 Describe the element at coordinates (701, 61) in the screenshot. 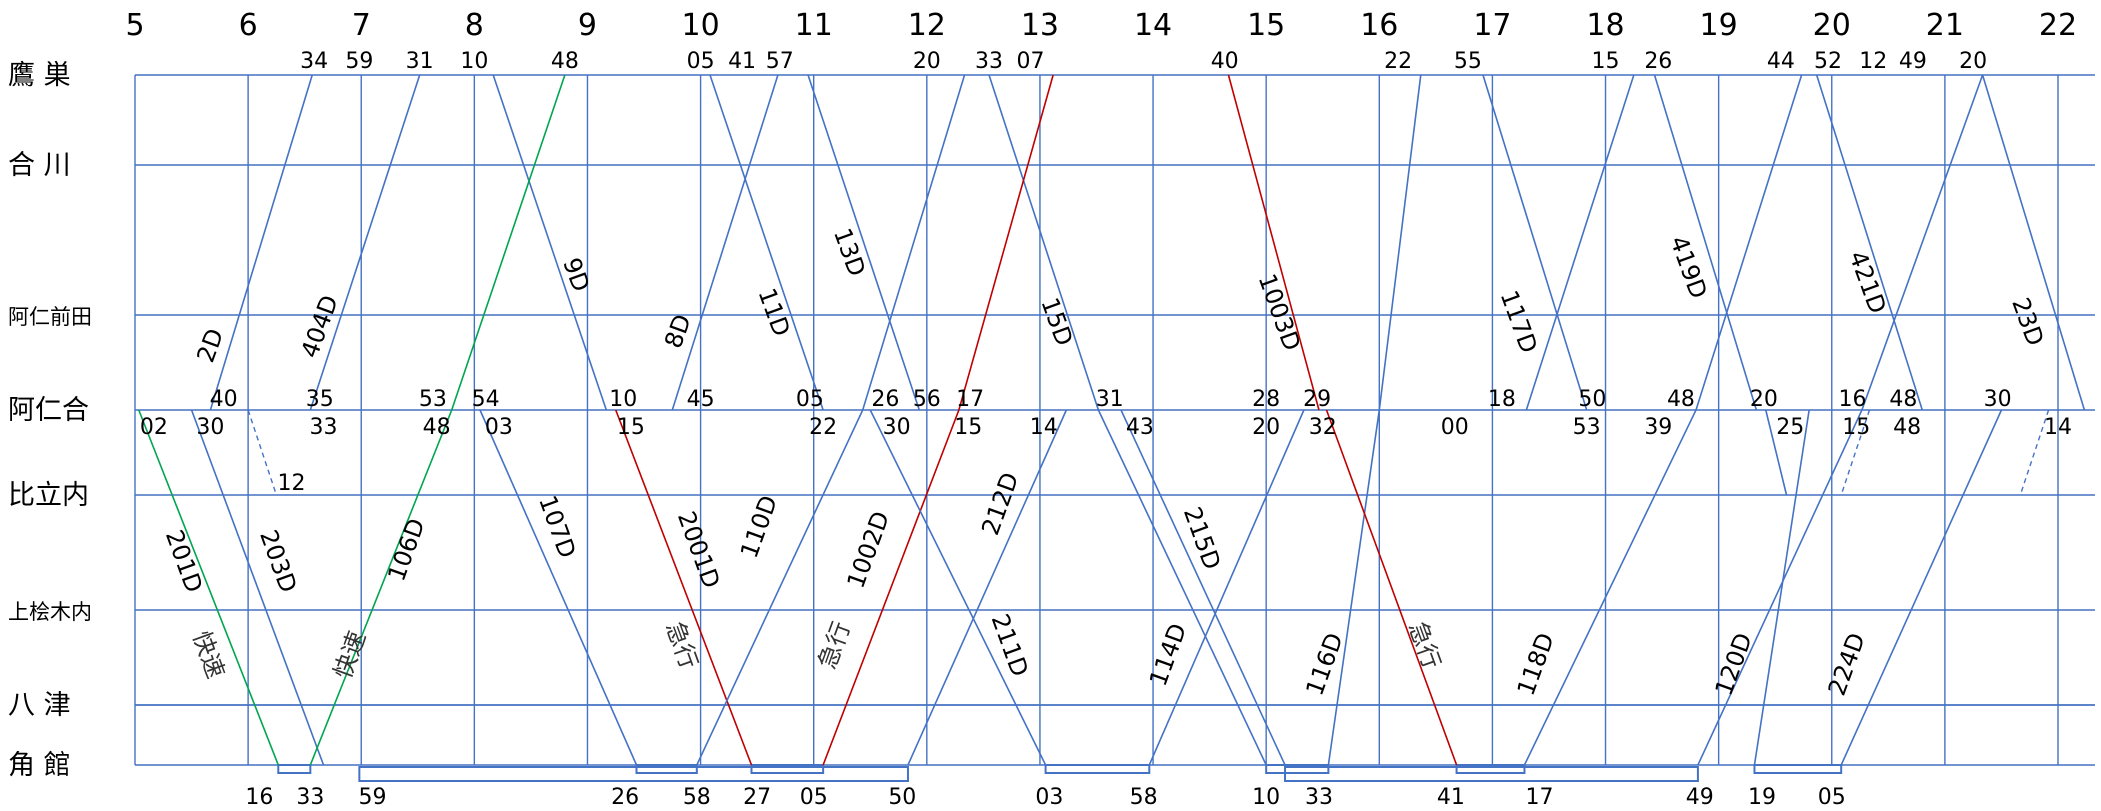

I see `takanosu-minute-label: 05` at that location.